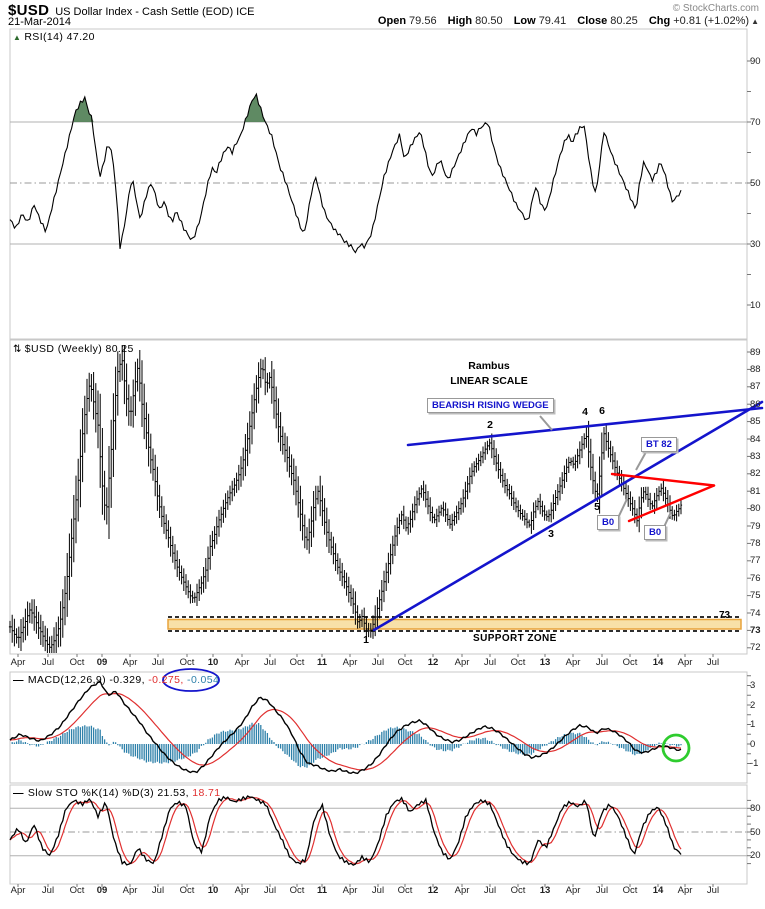 The height and width of the screenshot is (909, 765). Describe the element at coordinates (490, 425) in the screenshot. I see `wave-label-2: 2` at that location.